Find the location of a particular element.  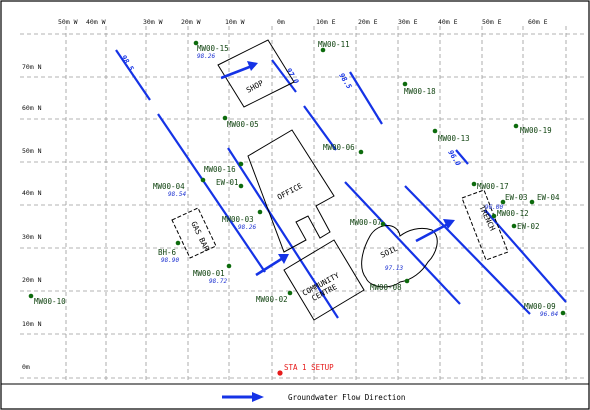

well-label: MW00-04 is located at coordinates (169, 186).